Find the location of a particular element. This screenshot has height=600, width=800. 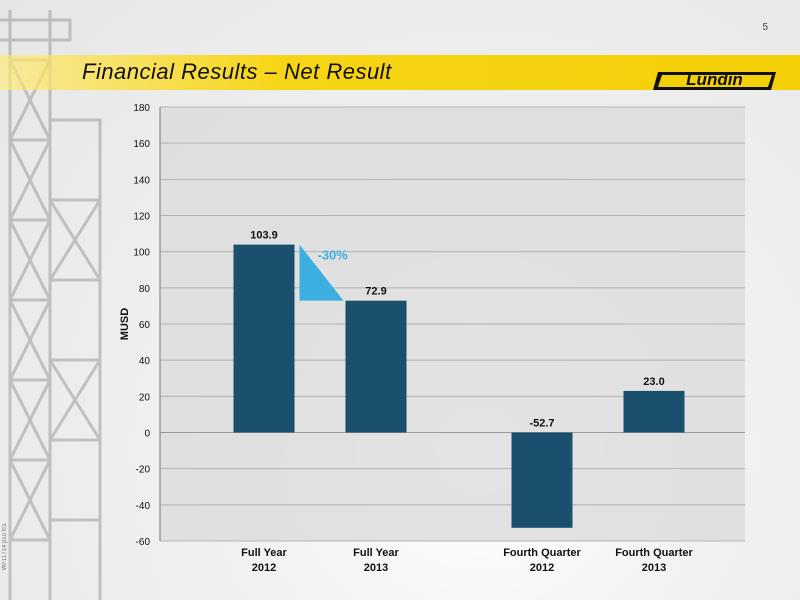

y-tick-label: 180 is located at coordinates (141, 108).